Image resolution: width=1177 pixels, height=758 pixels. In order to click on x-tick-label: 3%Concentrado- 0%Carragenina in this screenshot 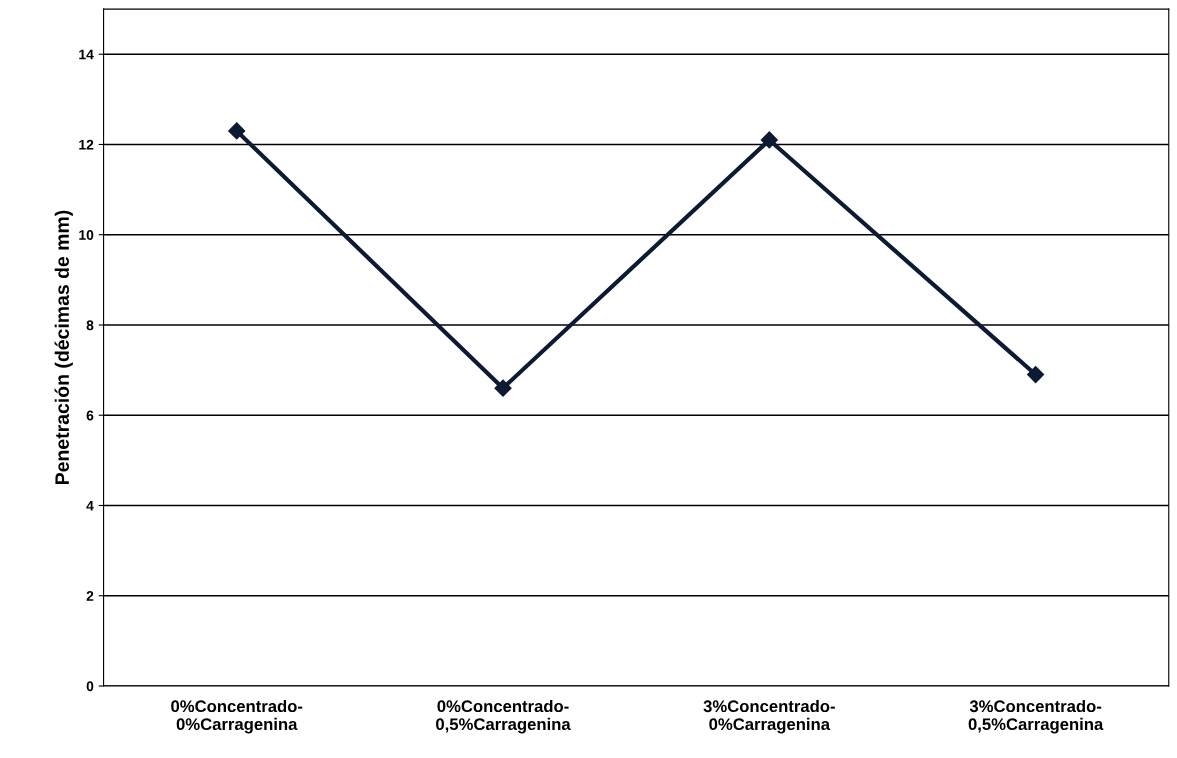, I will do `click(769, 716)`.